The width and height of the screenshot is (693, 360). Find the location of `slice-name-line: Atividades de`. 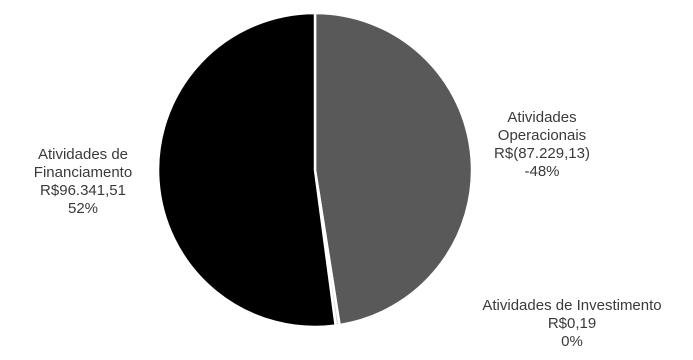

slice-name-line: Atividades de is located at coordinates (83, 154).